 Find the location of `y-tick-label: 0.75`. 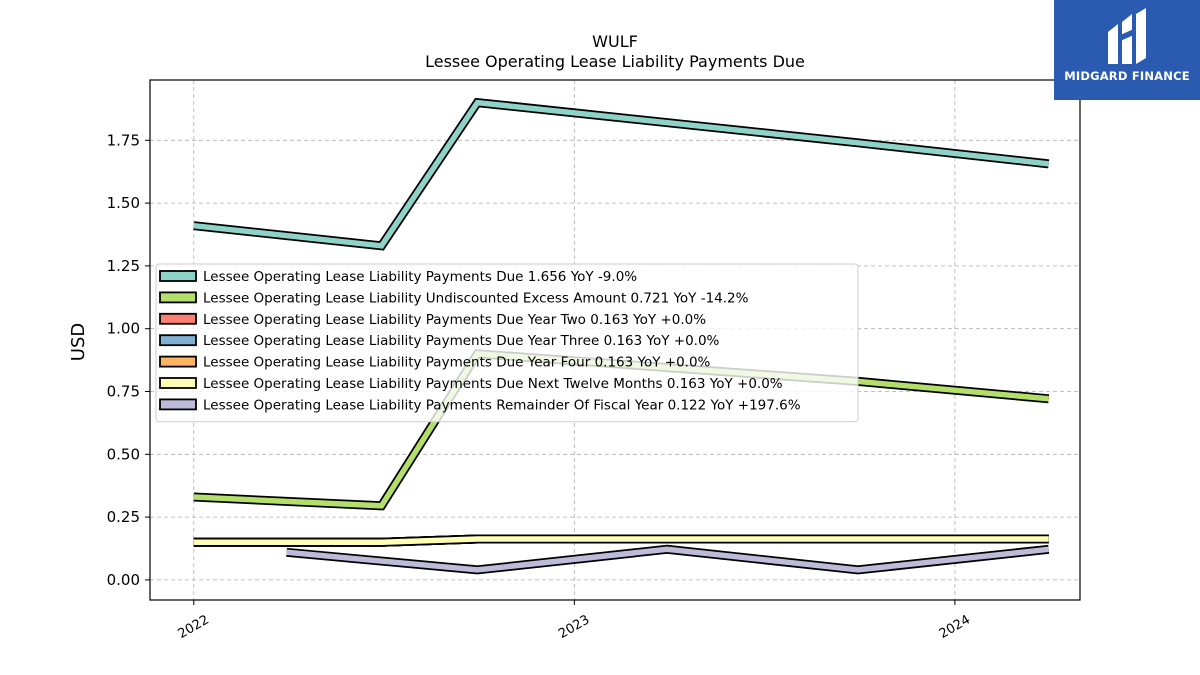

y-tick-label: 0.75 is located at coordinates (123, 391).